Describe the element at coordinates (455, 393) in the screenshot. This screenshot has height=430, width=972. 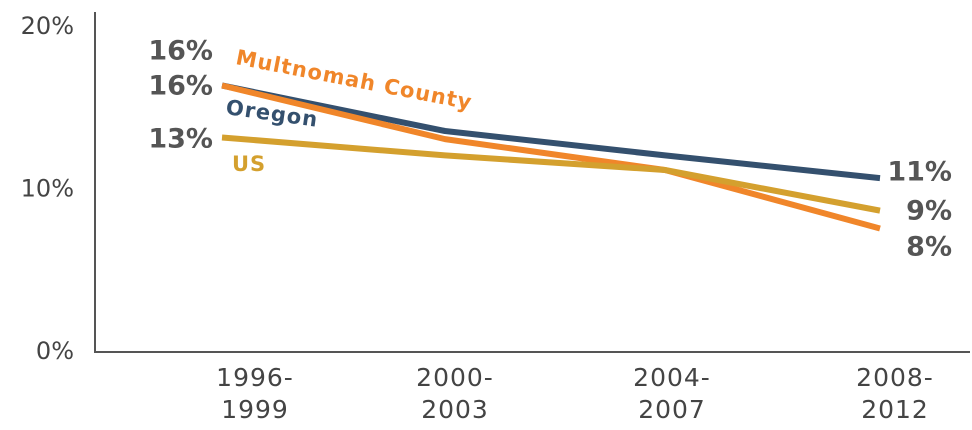
I see `x-tick-label: 2000-2003` at that location.